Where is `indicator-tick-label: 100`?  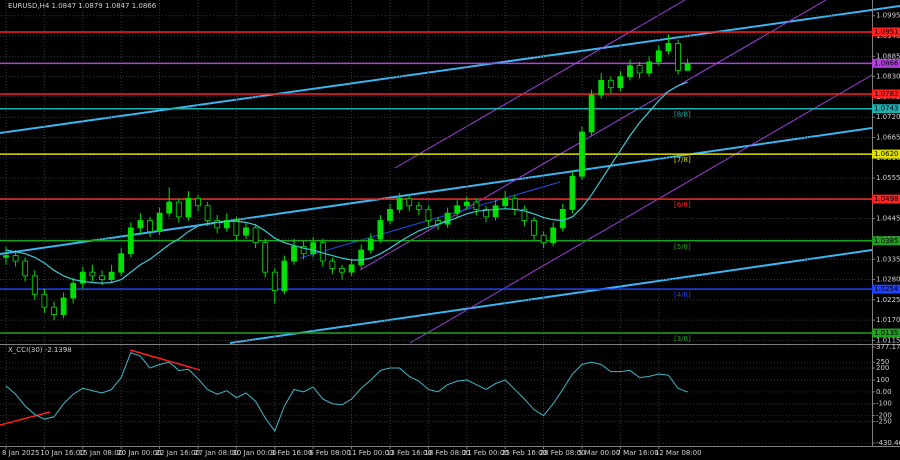 indicator-tick-label: 100 is located at coordinates (882, 380).